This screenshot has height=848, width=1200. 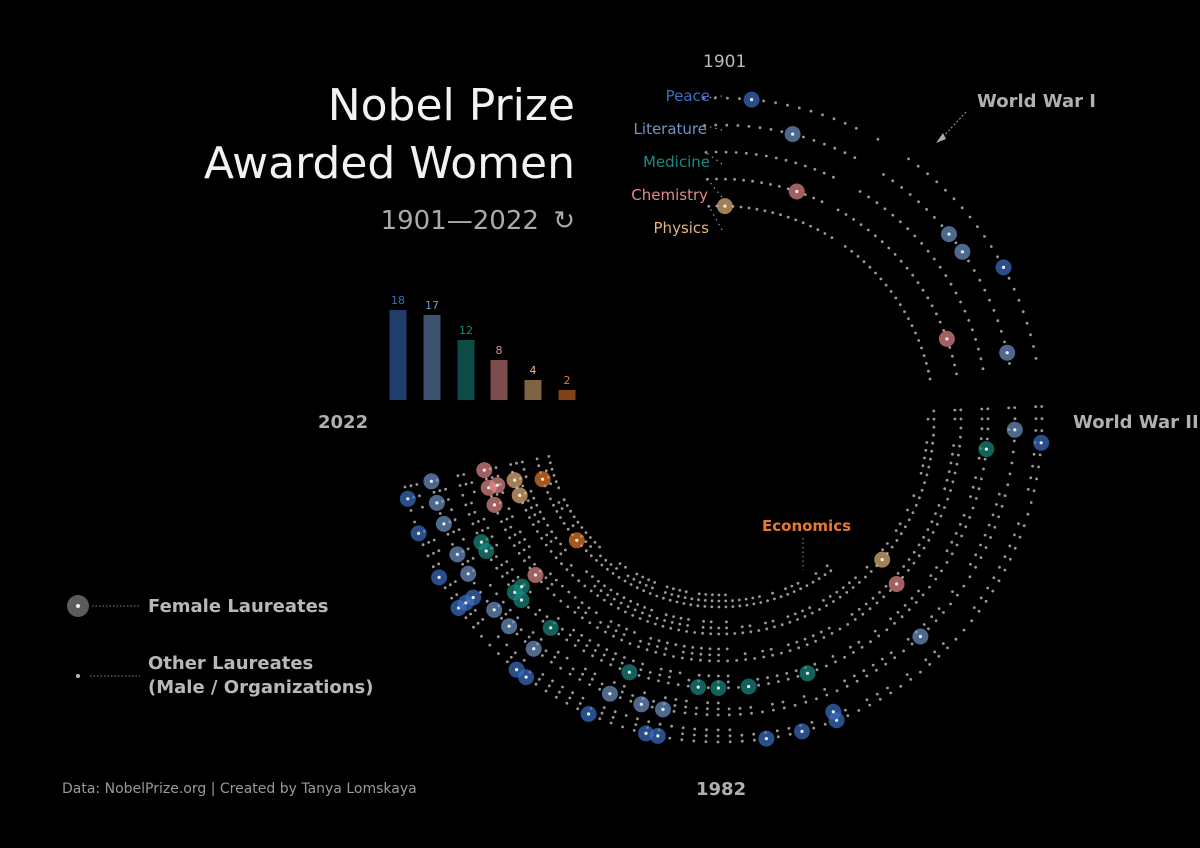 What do you see at coordinates (451, 105) in the screenshot?
I see `chart-title-line1: Nobel Prize` at bounding box center [451, 105].